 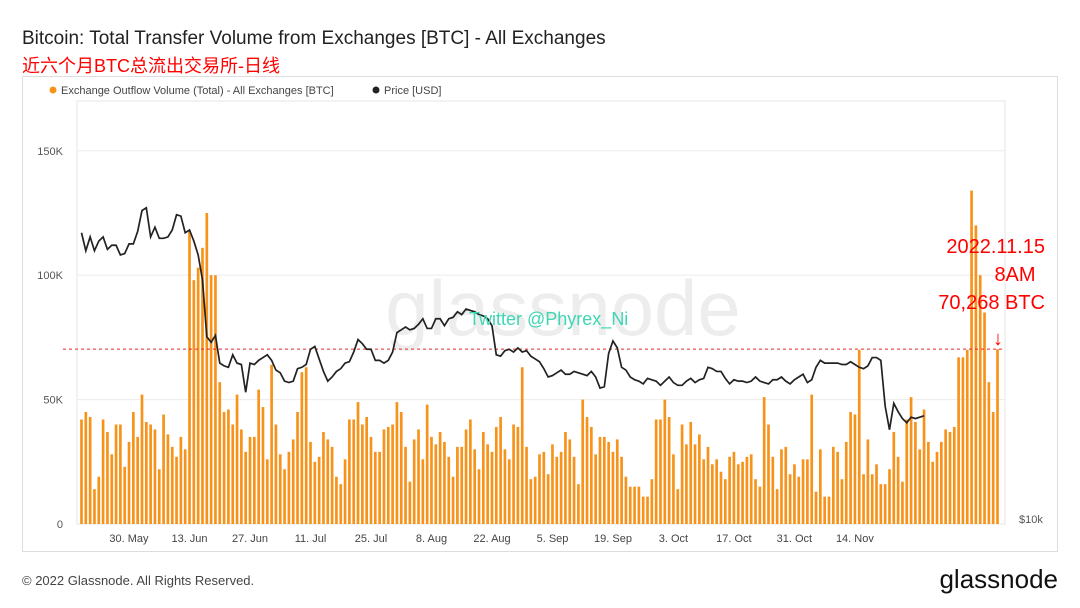 What do you see at coordinates (407, 91) in the screenshot?
I see `legend-item-price: Price [USD]` at bounding box center [407, 91].